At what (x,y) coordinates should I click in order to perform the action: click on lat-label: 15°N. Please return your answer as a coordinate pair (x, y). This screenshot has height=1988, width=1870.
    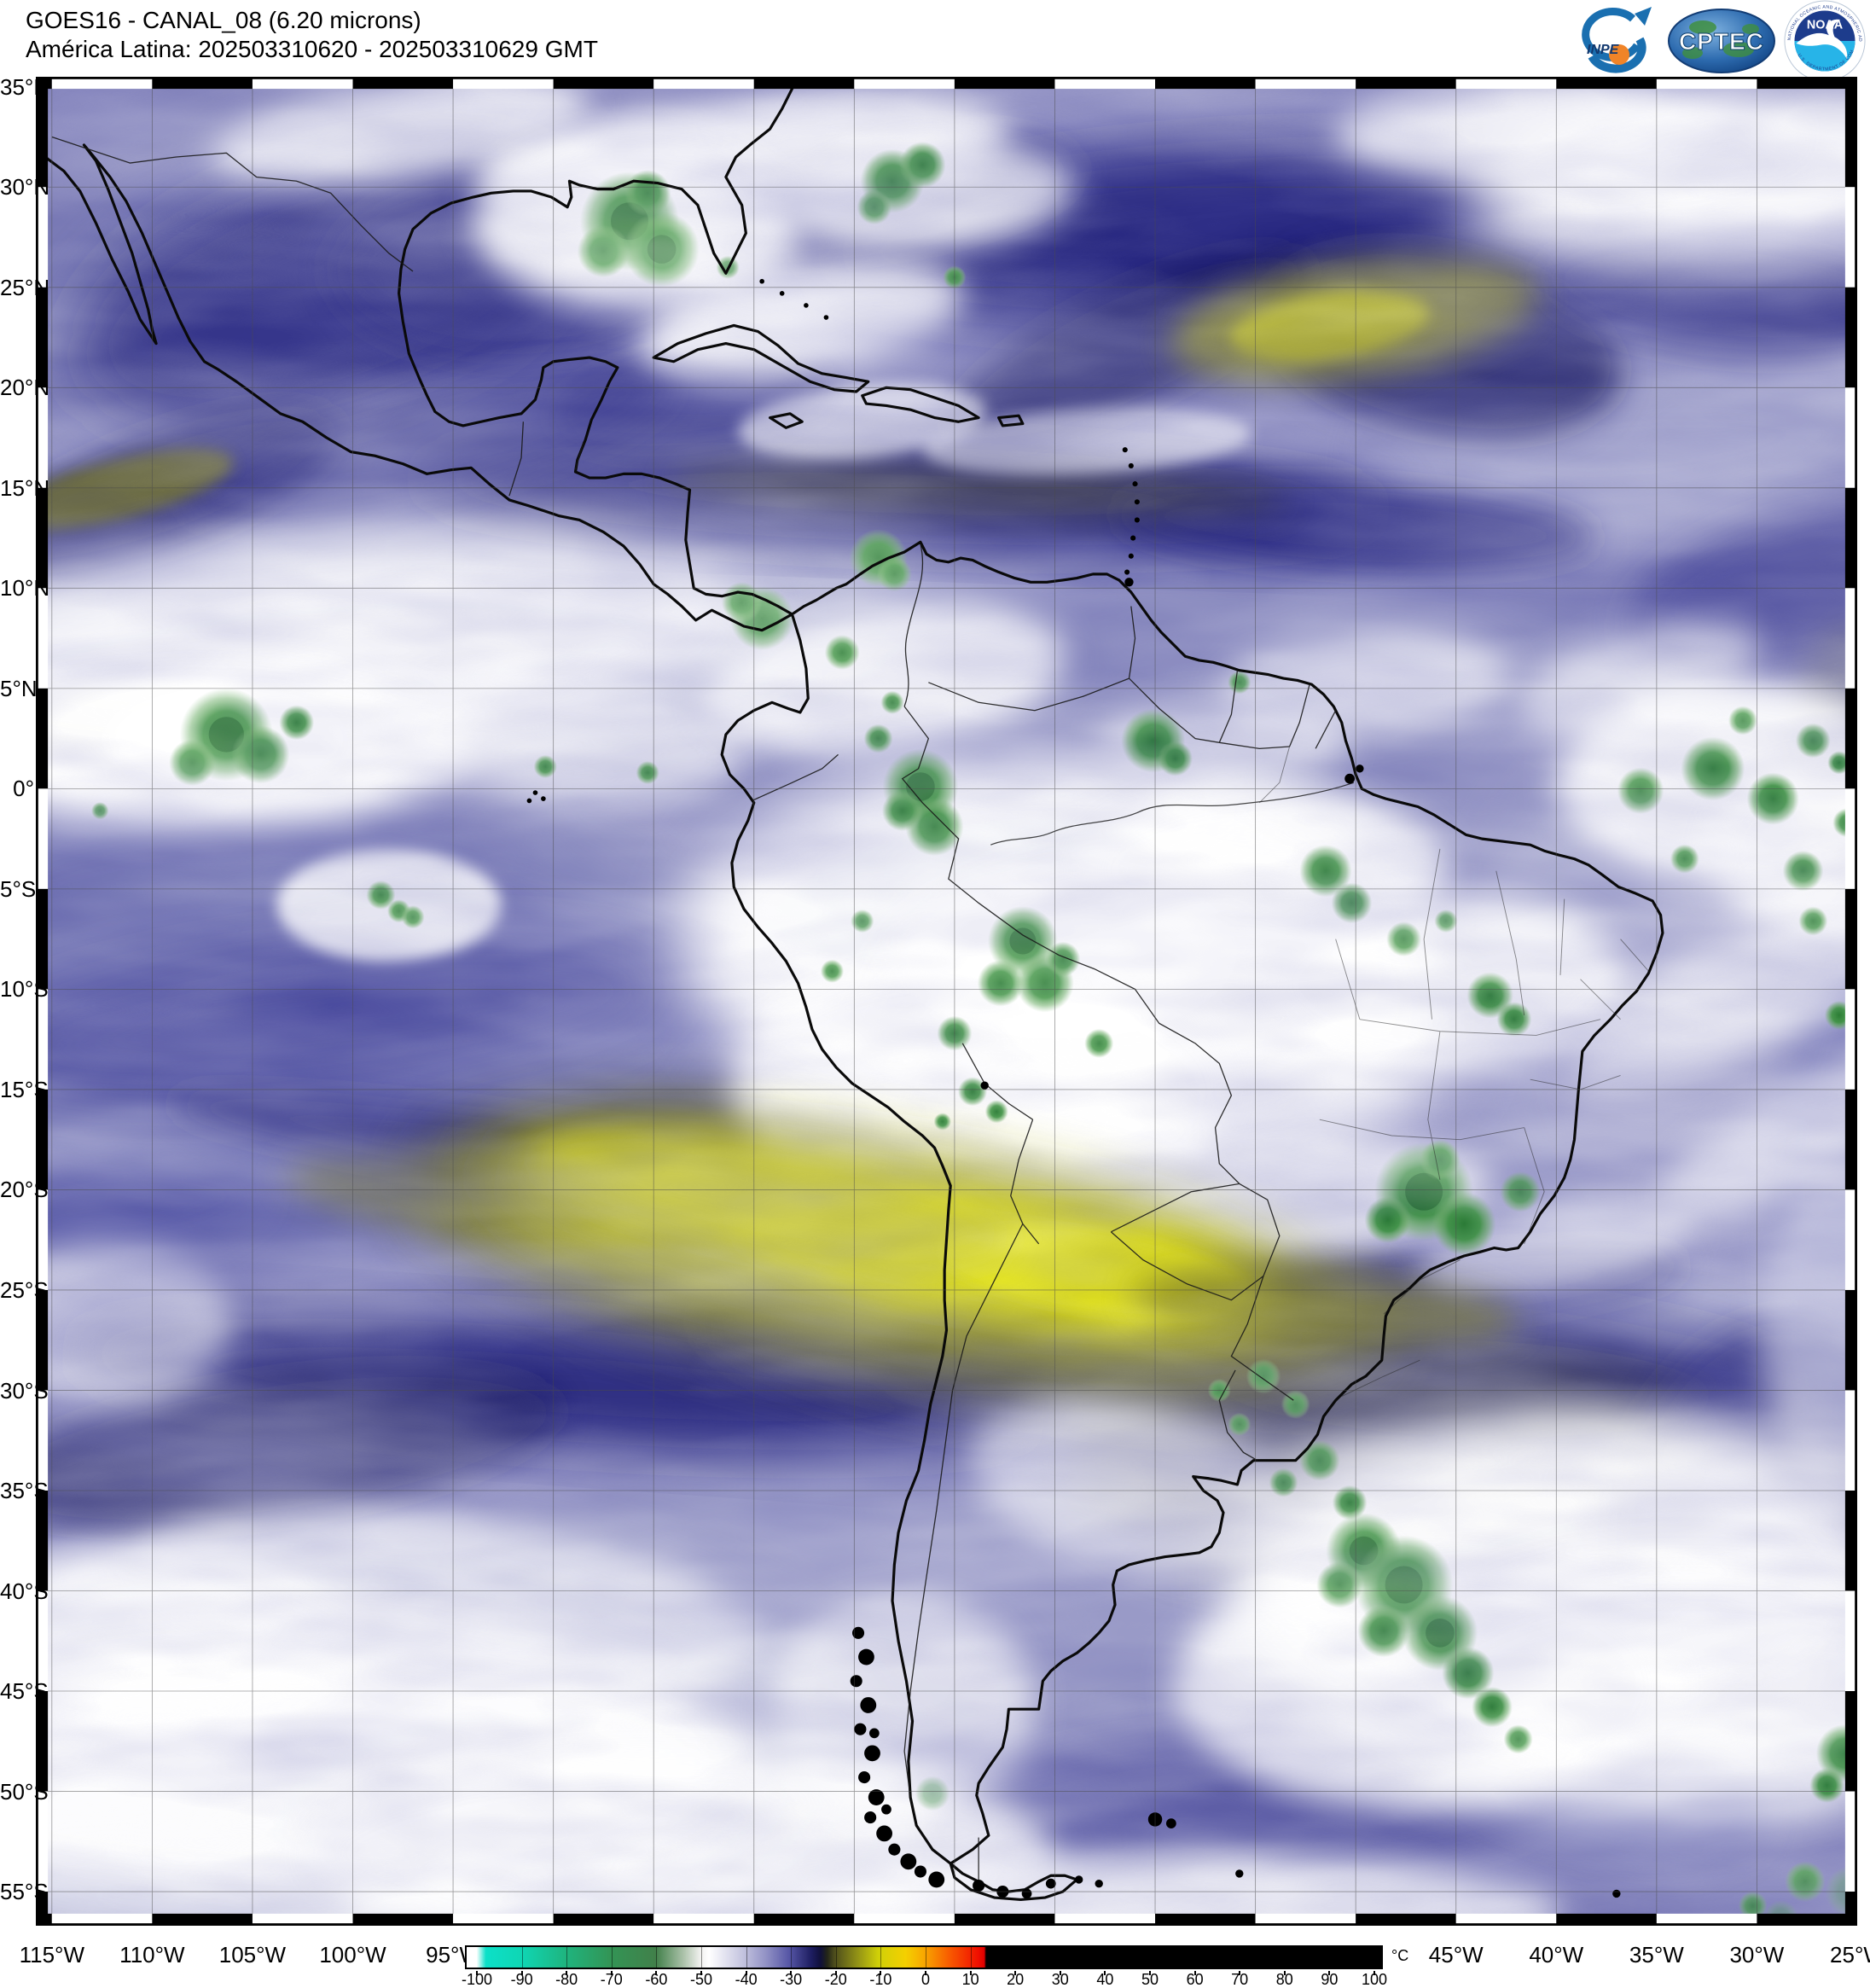
    Looking at the image, I should click on (25, 487).